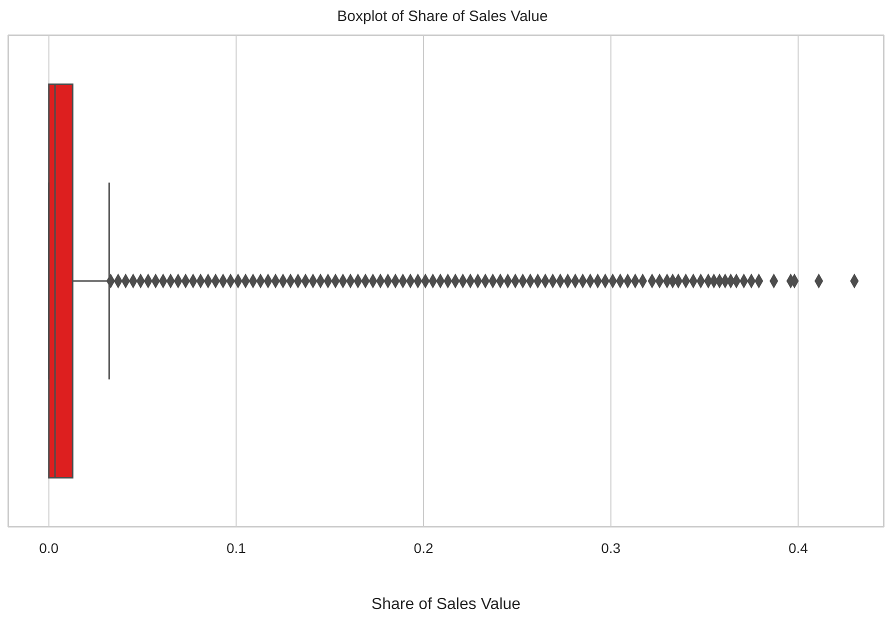 Image resolution: width=885 pixels, height=624 pixels. What do you see at coordinates (49, 548) in the screenshot?
I see `x-tick-label: 0.0` at bounding box center [49, 548].